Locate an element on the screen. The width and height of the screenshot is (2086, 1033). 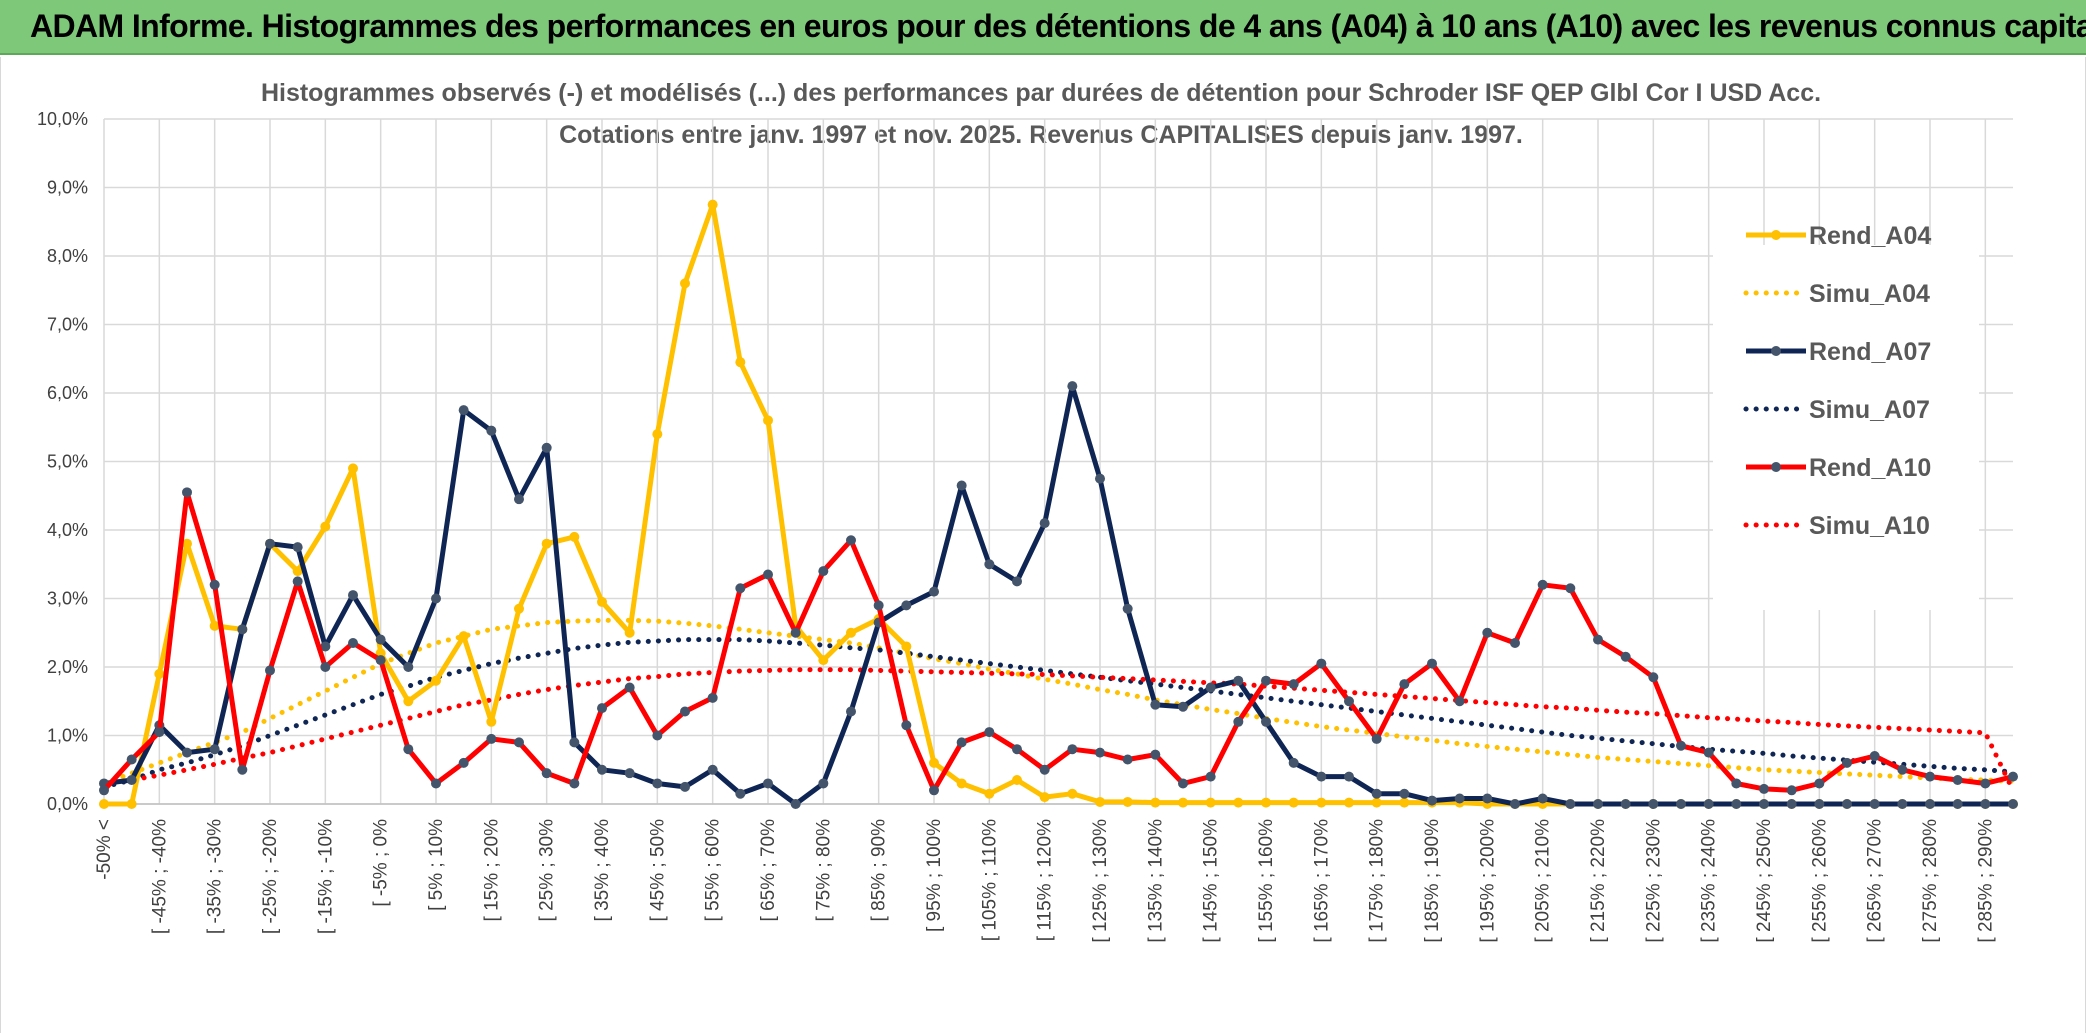
legend-marker-Rend_A10 is located at coordinates (1776, 467).